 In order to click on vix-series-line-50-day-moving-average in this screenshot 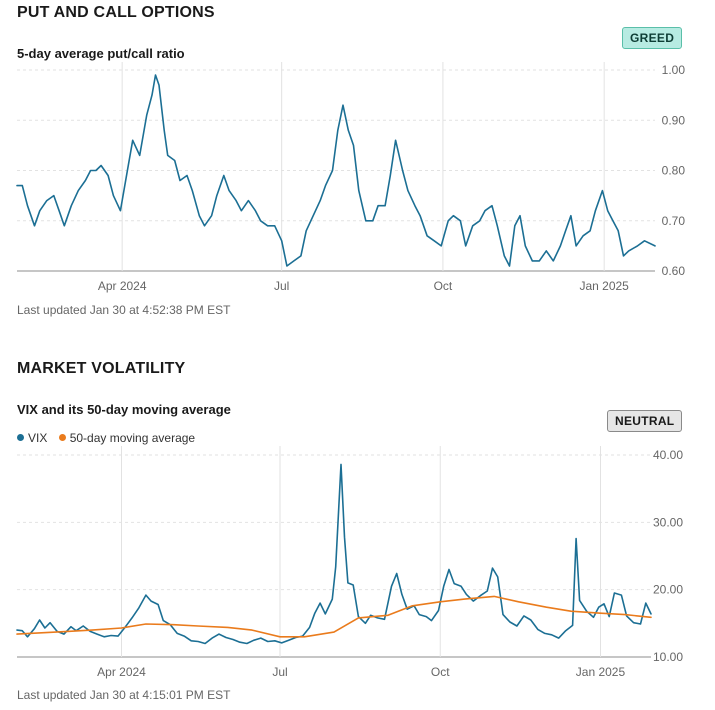, I will do `click(334, 616)`.